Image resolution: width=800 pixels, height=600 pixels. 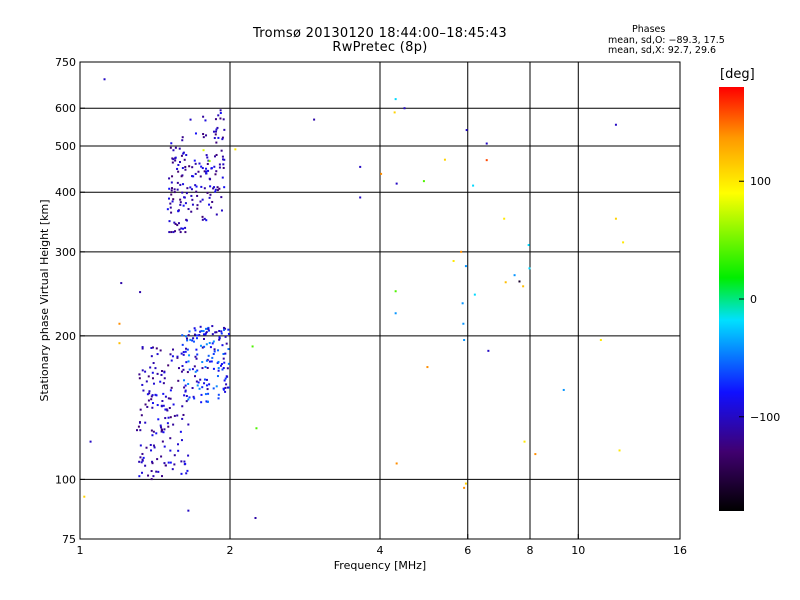 What do you see at coordinates (759, 299) in the screenshot?
I see `colorbar-ticks: 100 0 −100` at bounding box center [759, 299].